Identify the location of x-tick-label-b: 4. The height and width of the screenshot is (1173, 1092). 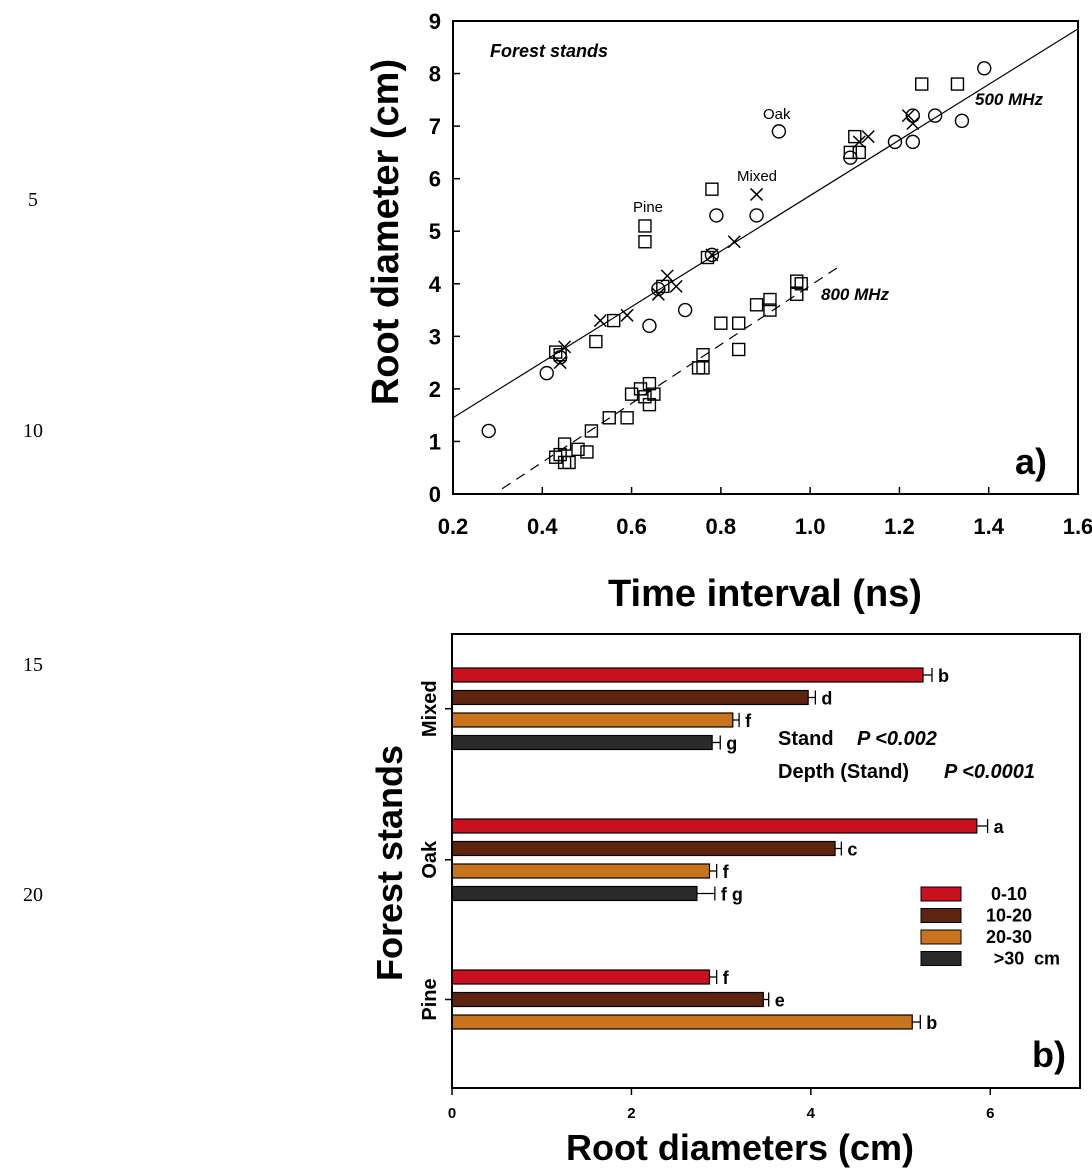
(811, 1113).